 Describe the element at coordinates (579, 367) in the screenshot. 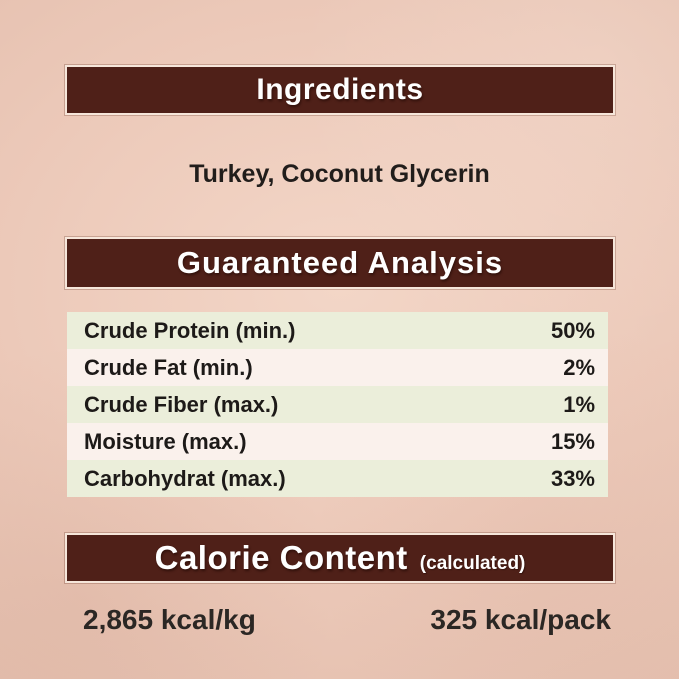

I see `analysis-row-value: 2%` at that location.